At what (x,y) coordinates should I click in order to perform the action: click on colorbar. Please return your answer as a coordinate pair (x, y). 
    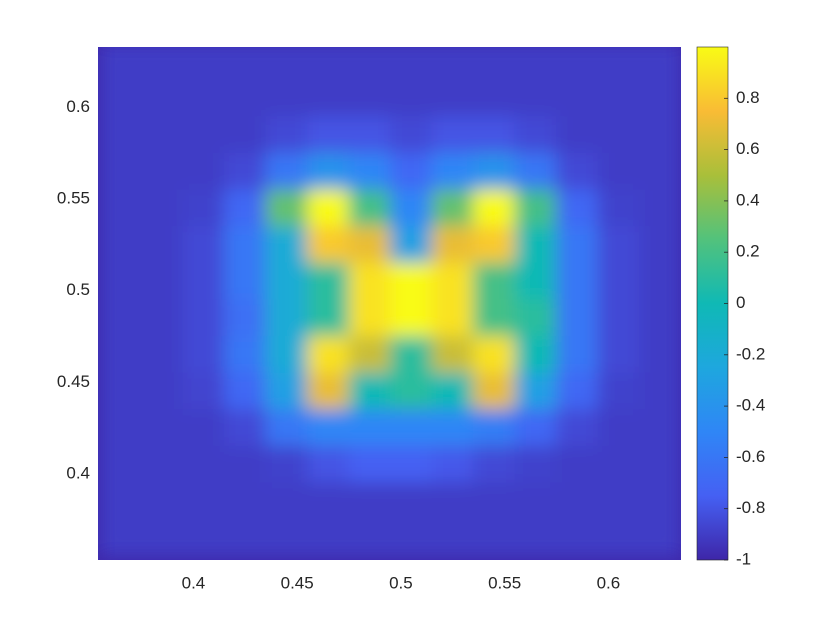
    Looking at the image, I should click on (712, 303).